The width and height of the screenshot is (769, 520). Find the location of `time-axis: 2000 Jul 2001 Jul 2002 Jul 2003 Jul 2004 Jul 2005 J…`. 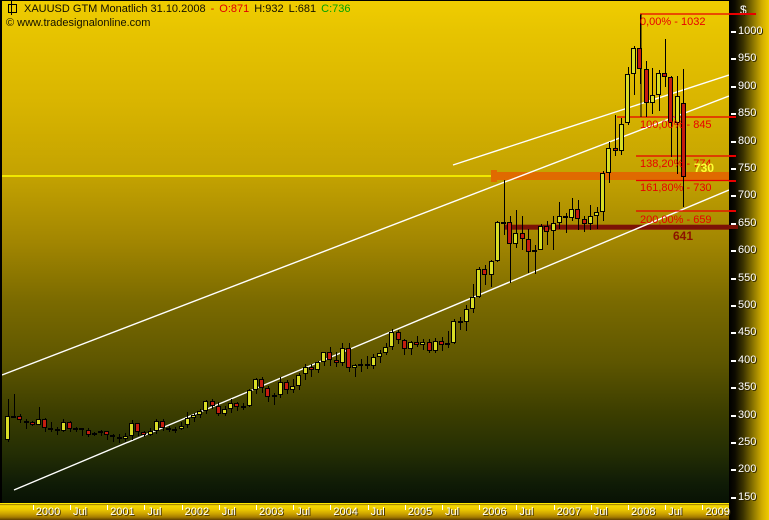

time-axis: 2000 Jul 2001 Jul 2002 Jul 2003 Jul 2004 Jul 2005 J… is located at coordinates (365, 511).